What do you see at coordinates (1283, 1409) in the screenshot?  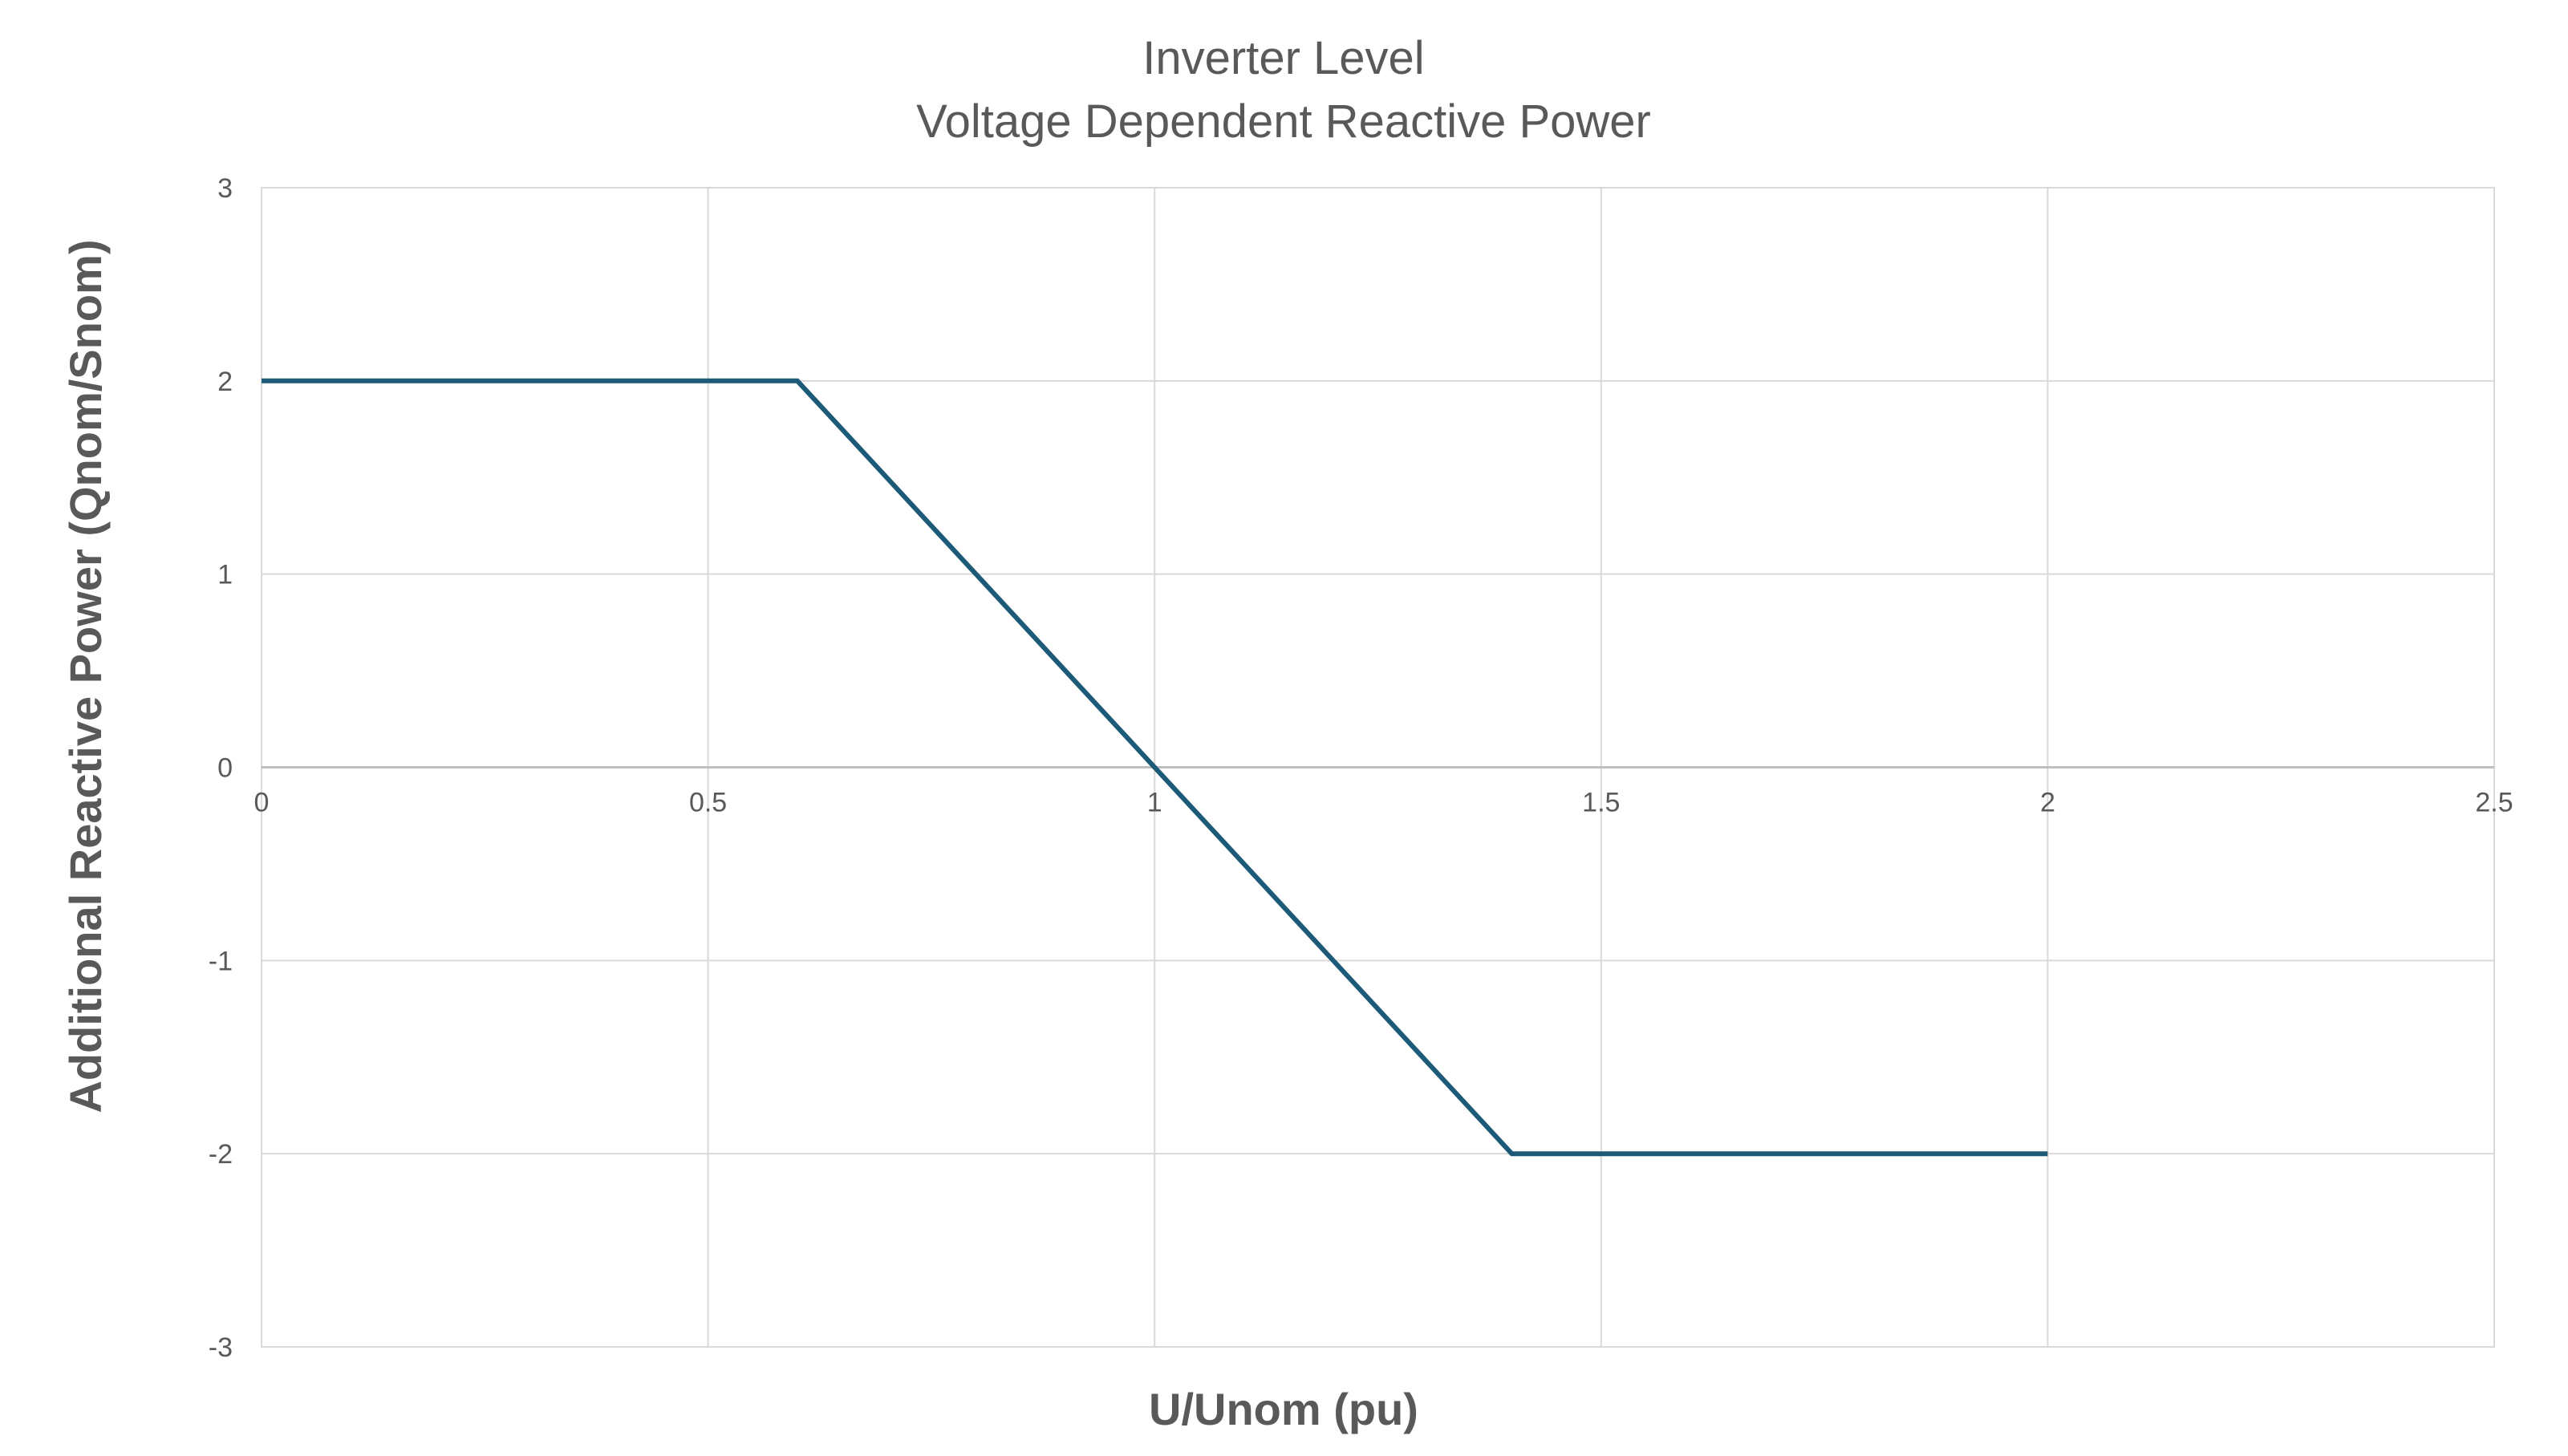 I see `x-axis-title: U/Unom (pu)` at bounding box center [1283, 1409].